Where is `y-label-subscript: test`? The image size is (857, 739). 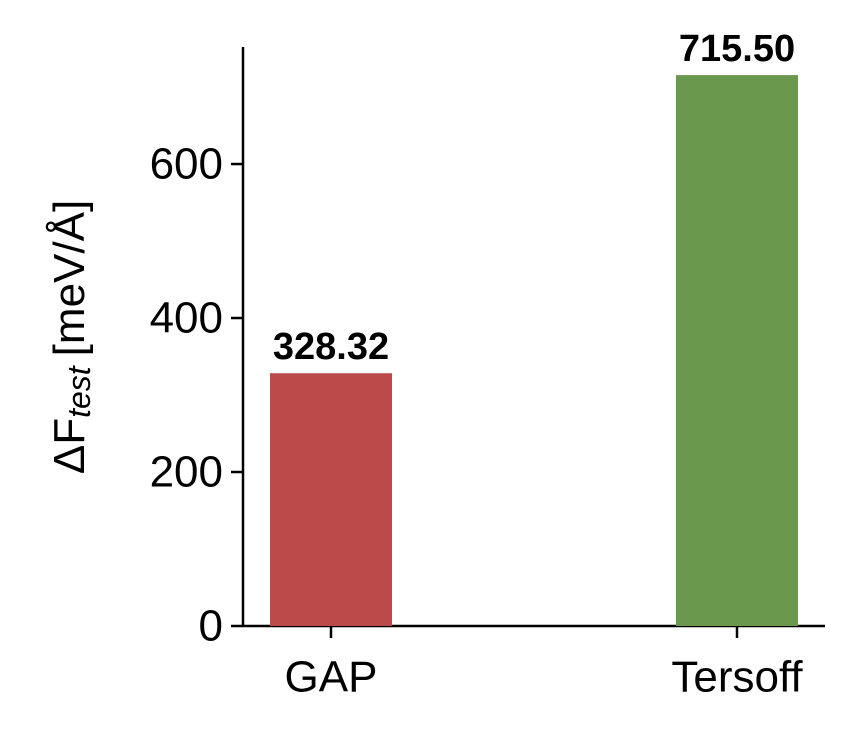 y-label-subscript: test is located at coordinates (79, 391).